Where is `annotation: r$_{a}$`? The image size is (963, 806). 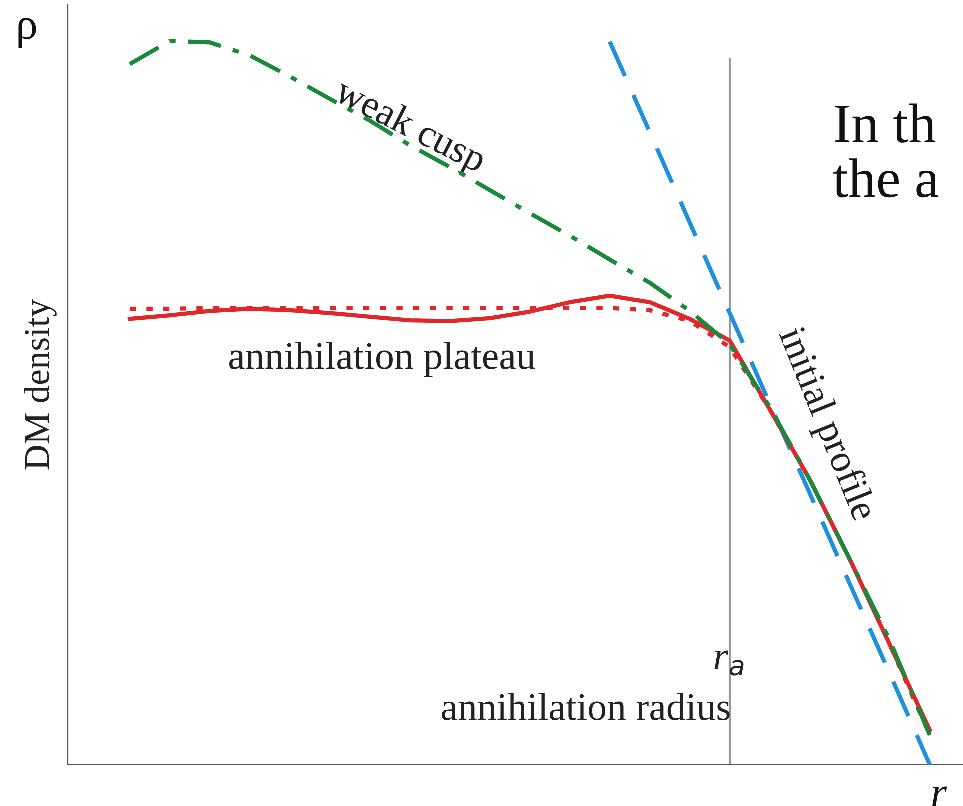
annotation: r$_{a}$ is located at coordinates (729, 663).